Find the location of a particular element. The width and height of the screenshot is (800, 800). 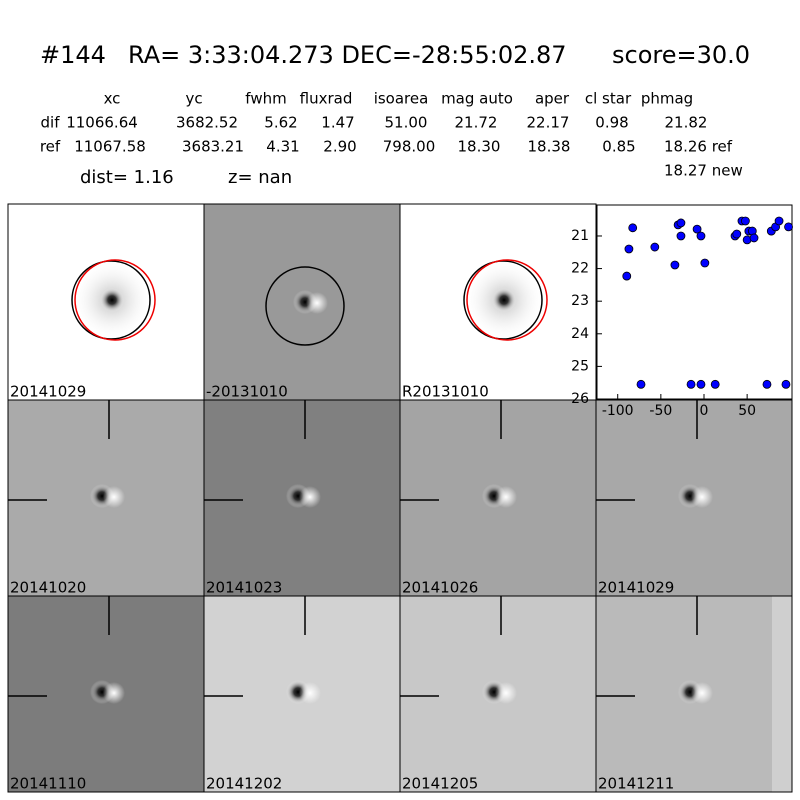

plot-area is located at coordinates (694, 302).